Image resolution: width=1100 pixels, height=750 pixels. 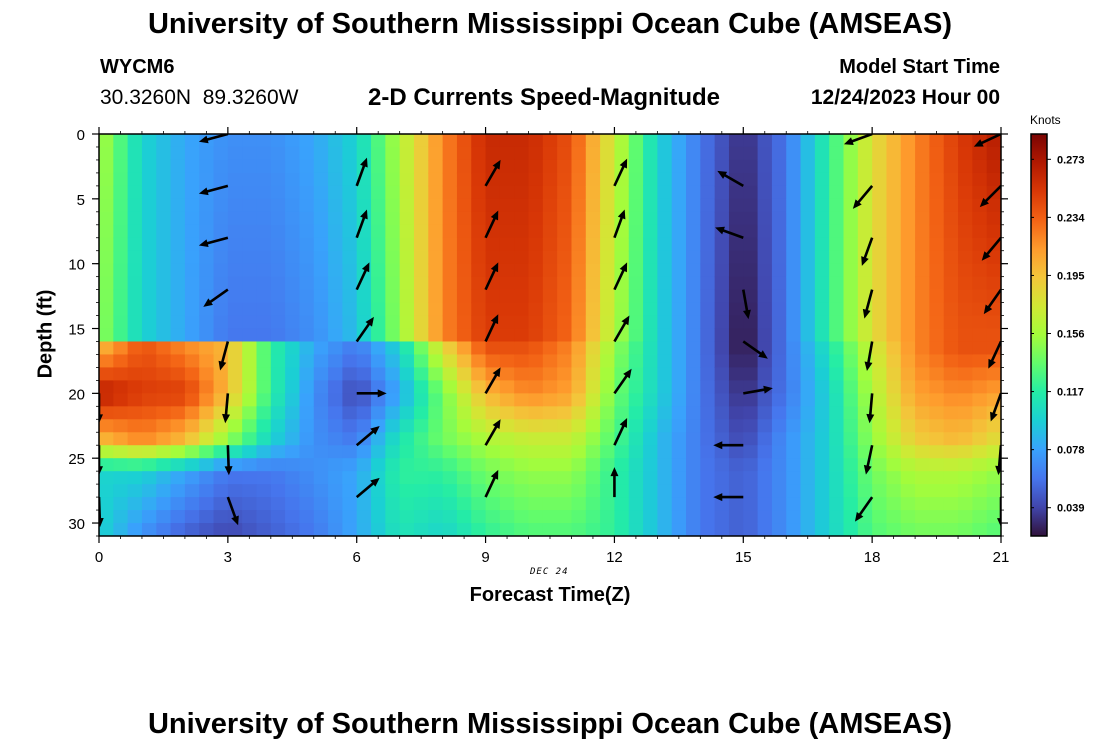 I want to click on y-tick-label: 0, so click(x=81, y=135).